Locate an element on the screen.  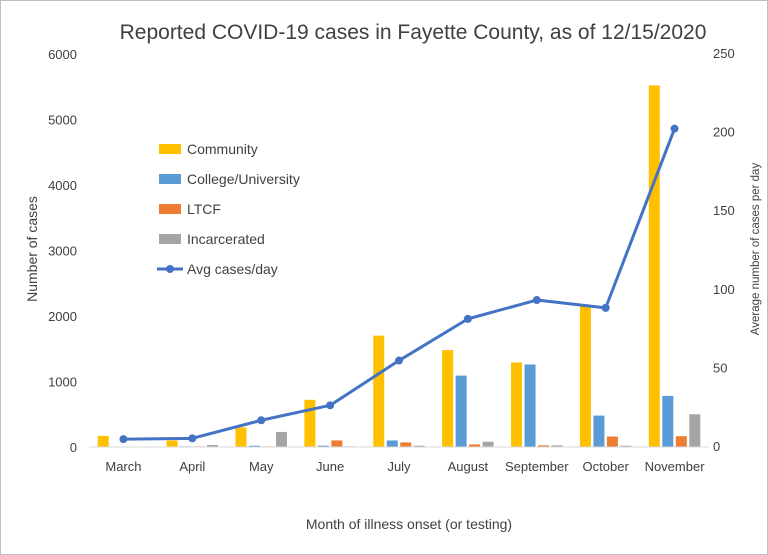
avg-point-april is located at coordinates (192, 438).